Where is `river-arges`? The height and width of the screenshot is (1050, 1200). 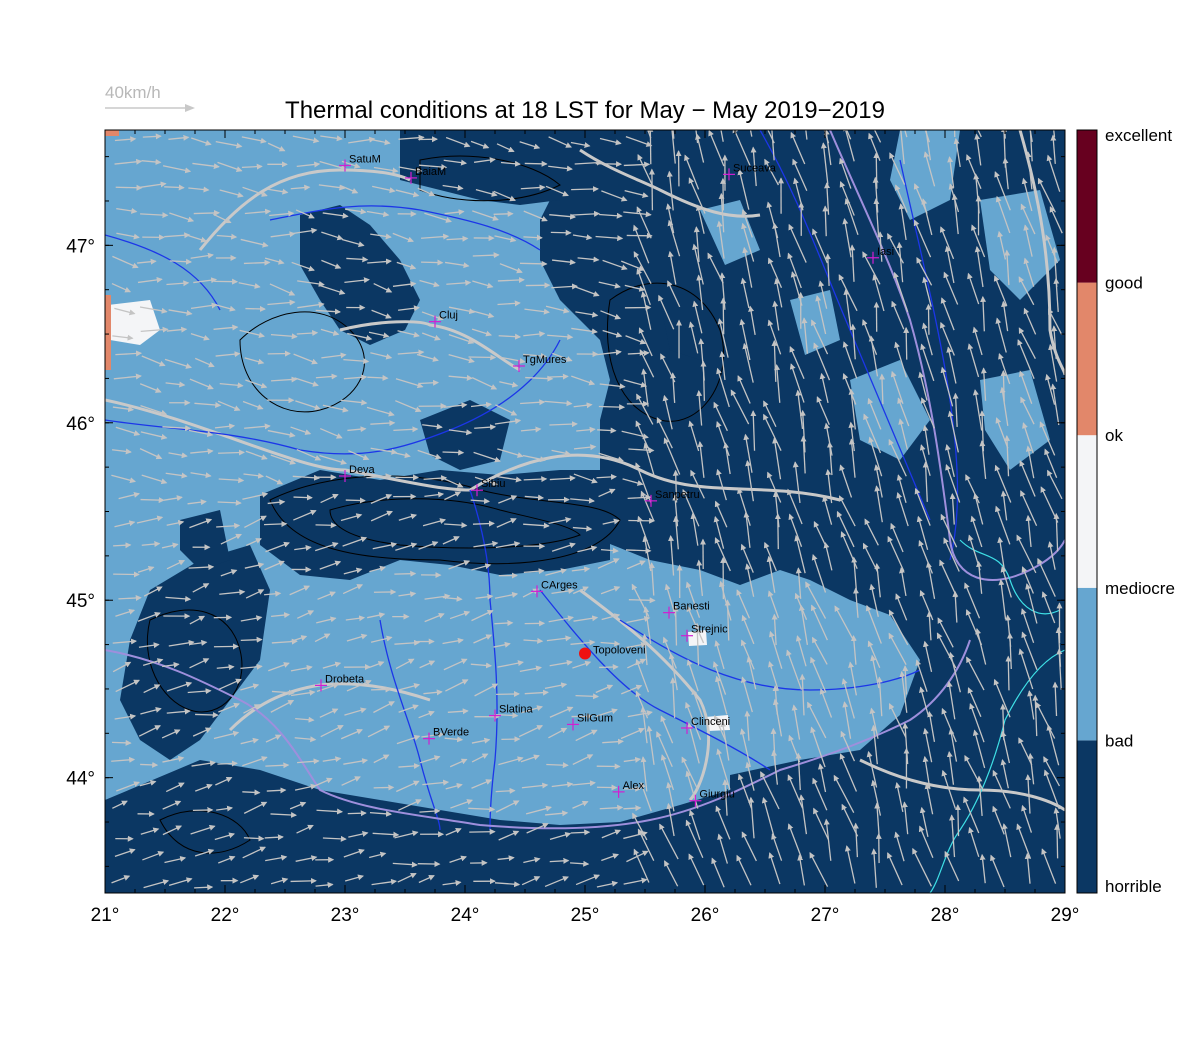
river-arges is located at coordinates (655, 680).